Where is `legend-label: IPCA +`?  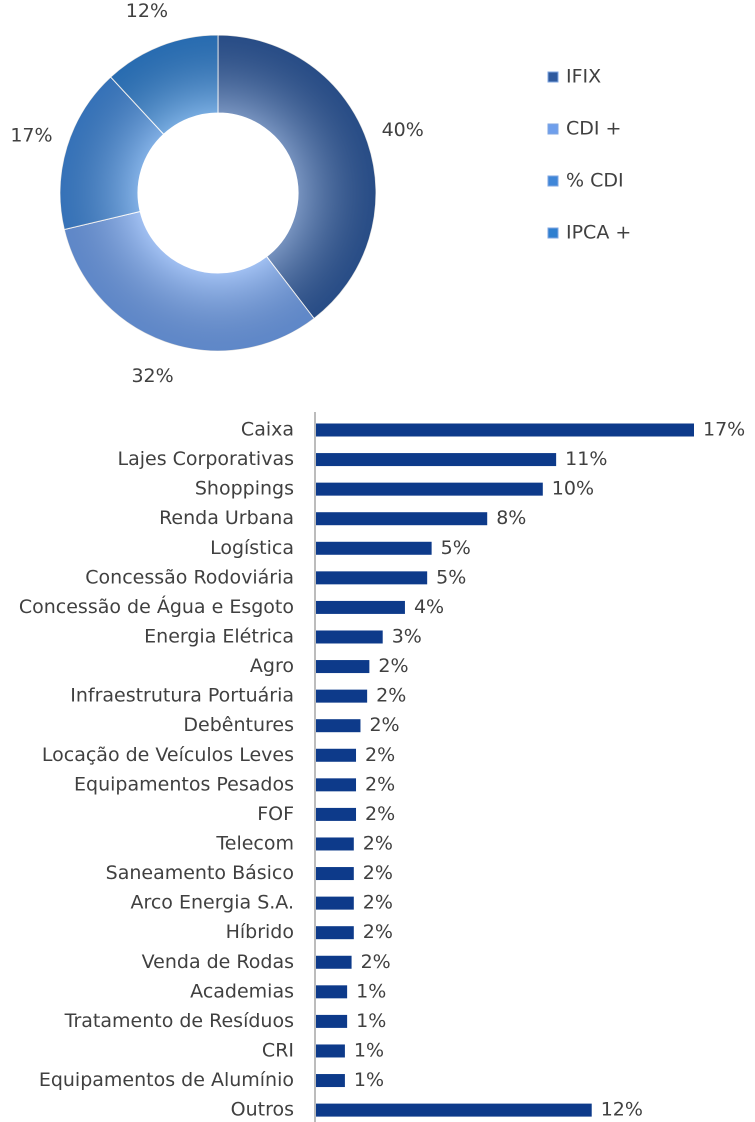 legend-label: IPCA + is located at coordinates (598, 233).